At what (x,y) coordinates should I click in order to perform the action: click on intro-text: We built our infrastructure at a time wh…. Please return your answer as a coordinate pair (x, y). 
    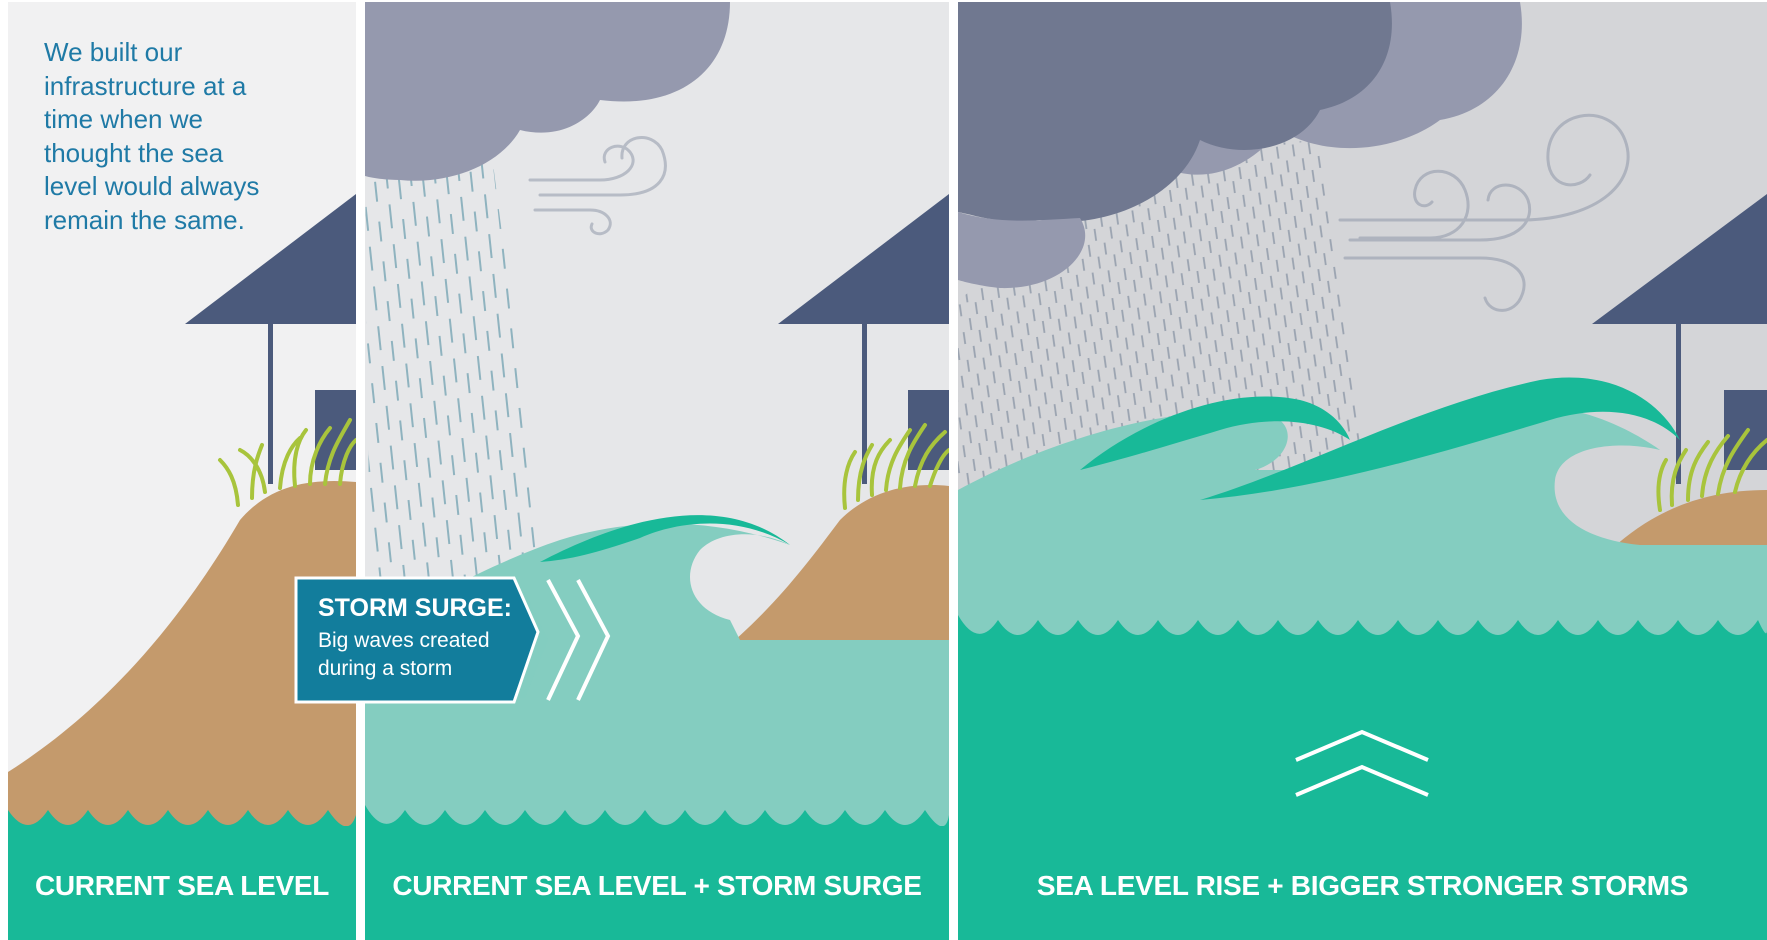
    Looking at the image, I should click on (152, 136).